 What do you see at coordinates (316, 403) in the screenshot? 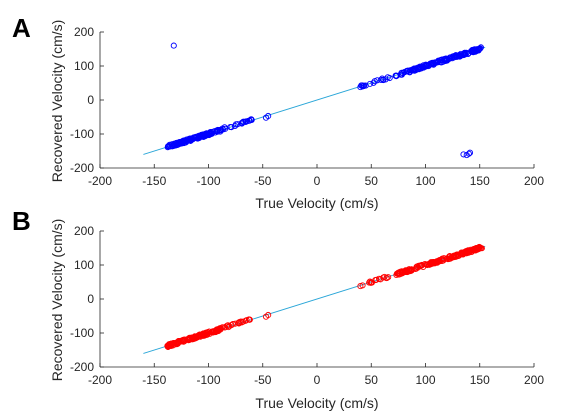
I see `panel-b-x-axis-label: True Velocity (cm/s)` at bounding box center [316, 403].